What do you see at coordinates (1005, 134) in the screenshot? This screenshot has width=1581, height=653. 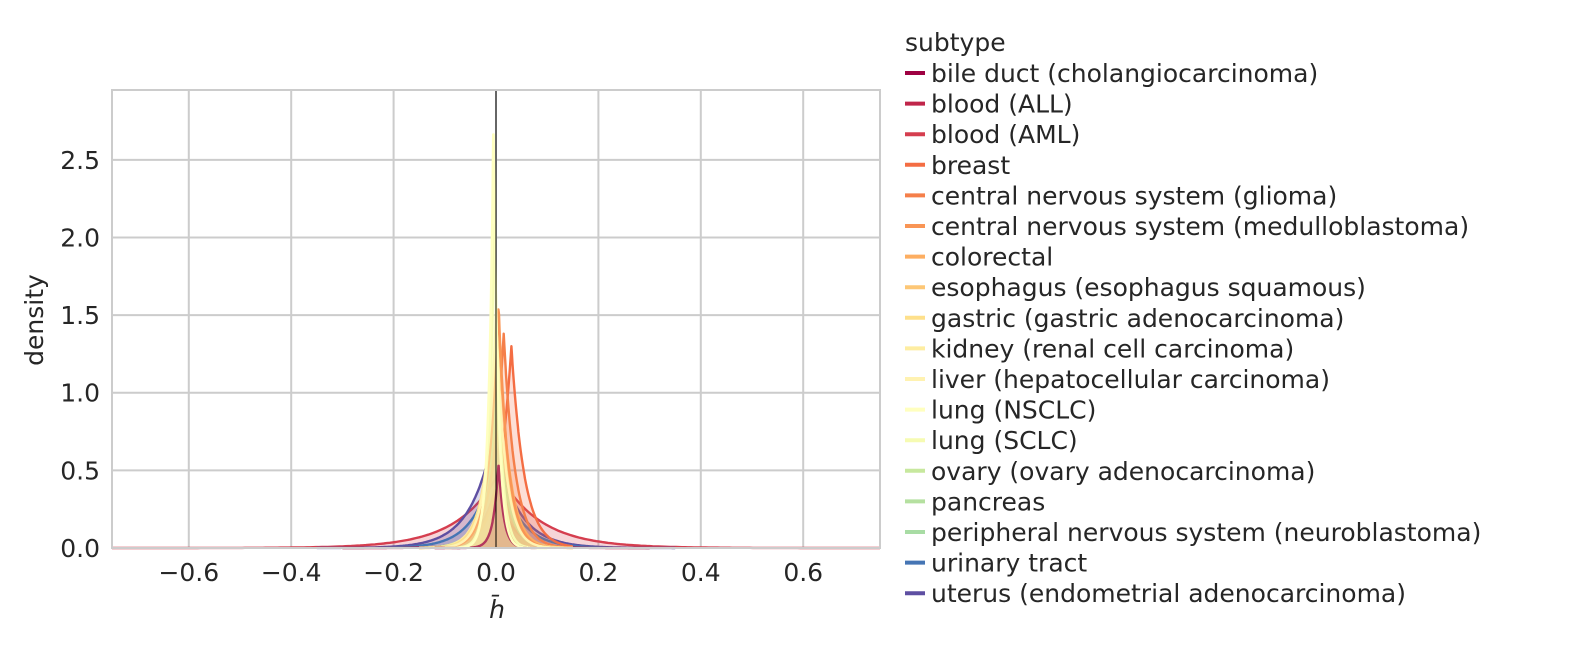 I see `legend-label: blood (AML)` at bounding box center [1005, 134].